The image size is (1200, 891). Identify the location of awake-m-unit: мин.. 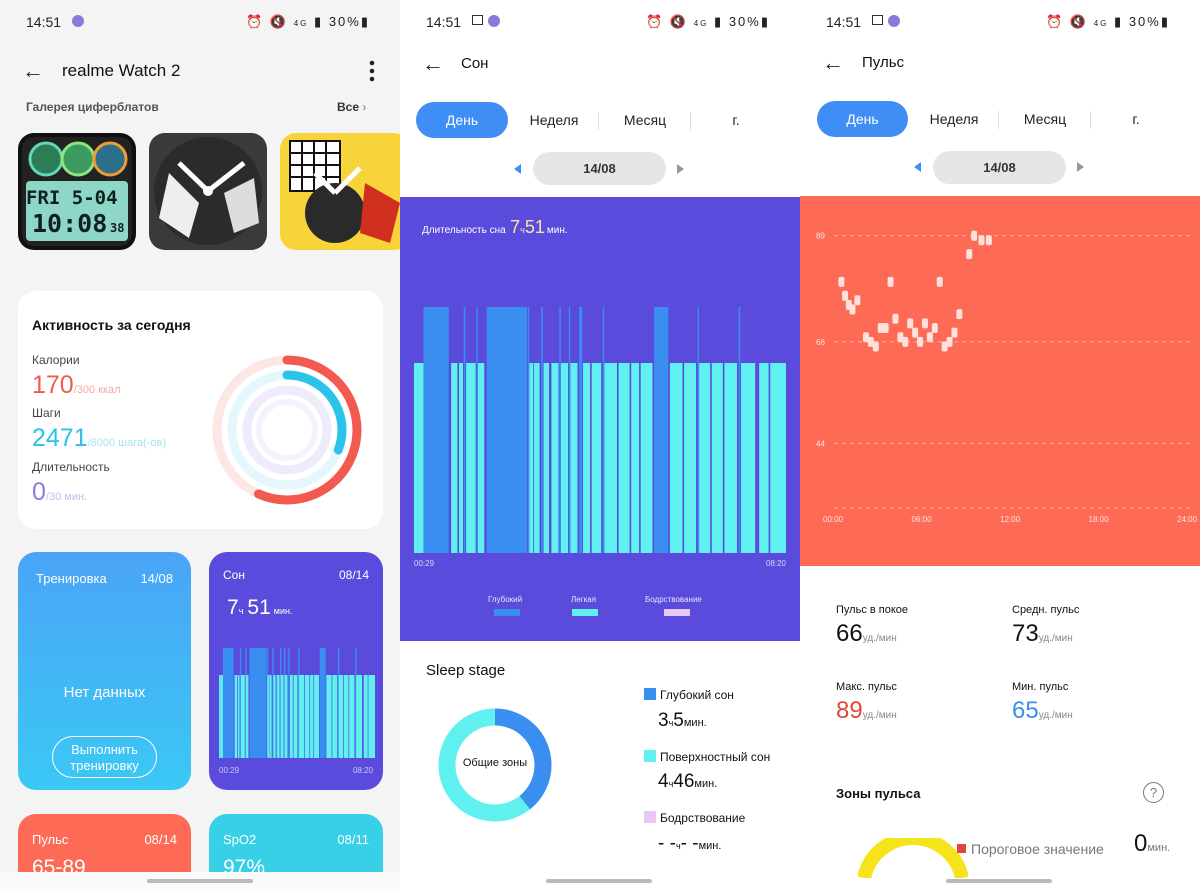
(710, 846).